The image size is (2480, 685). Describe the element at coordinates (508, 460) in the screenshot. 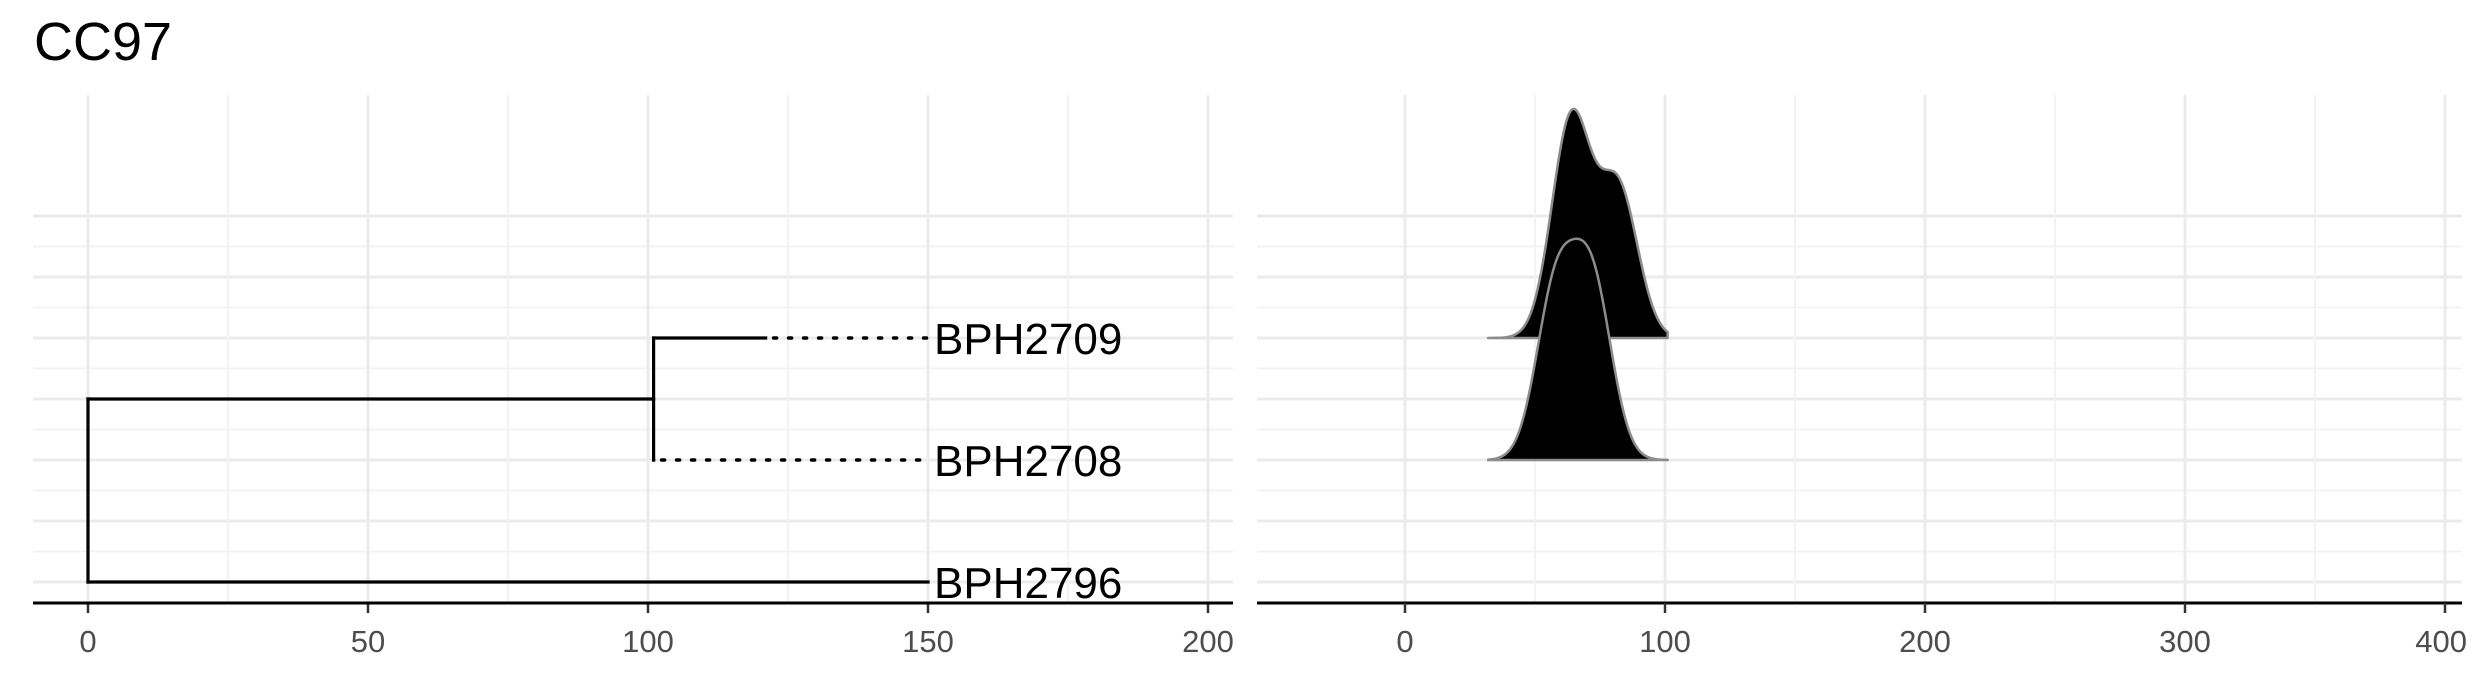

I see `tree-edges` at that location.